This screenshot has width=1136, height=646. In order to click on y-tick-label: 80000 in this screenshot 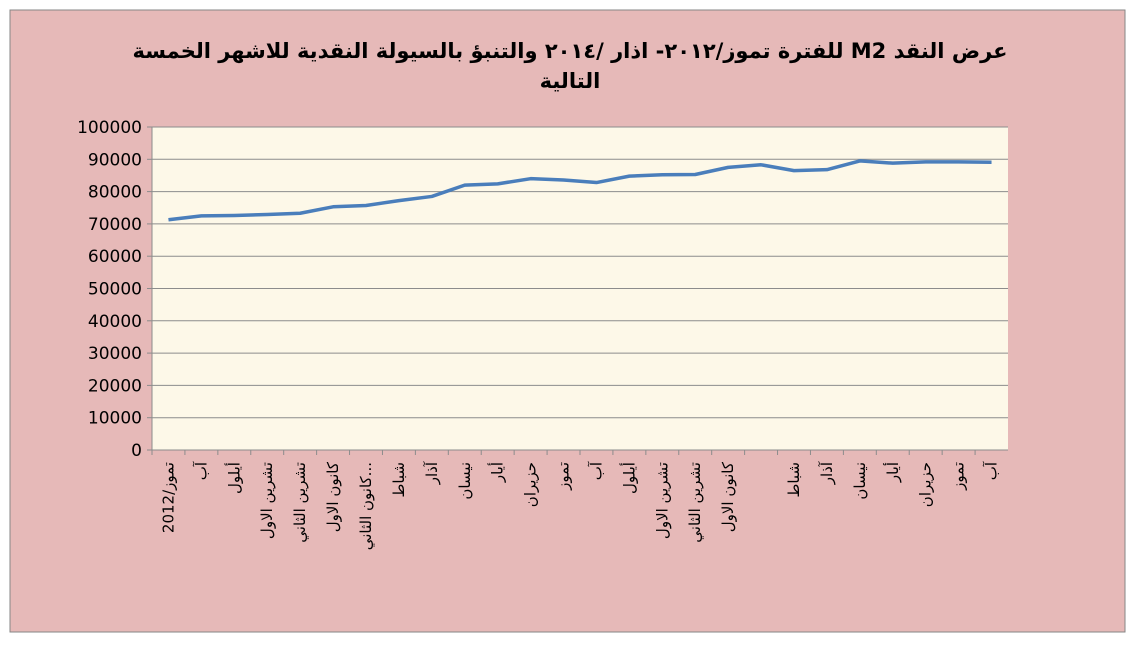, I will do `click(115, 193)`.